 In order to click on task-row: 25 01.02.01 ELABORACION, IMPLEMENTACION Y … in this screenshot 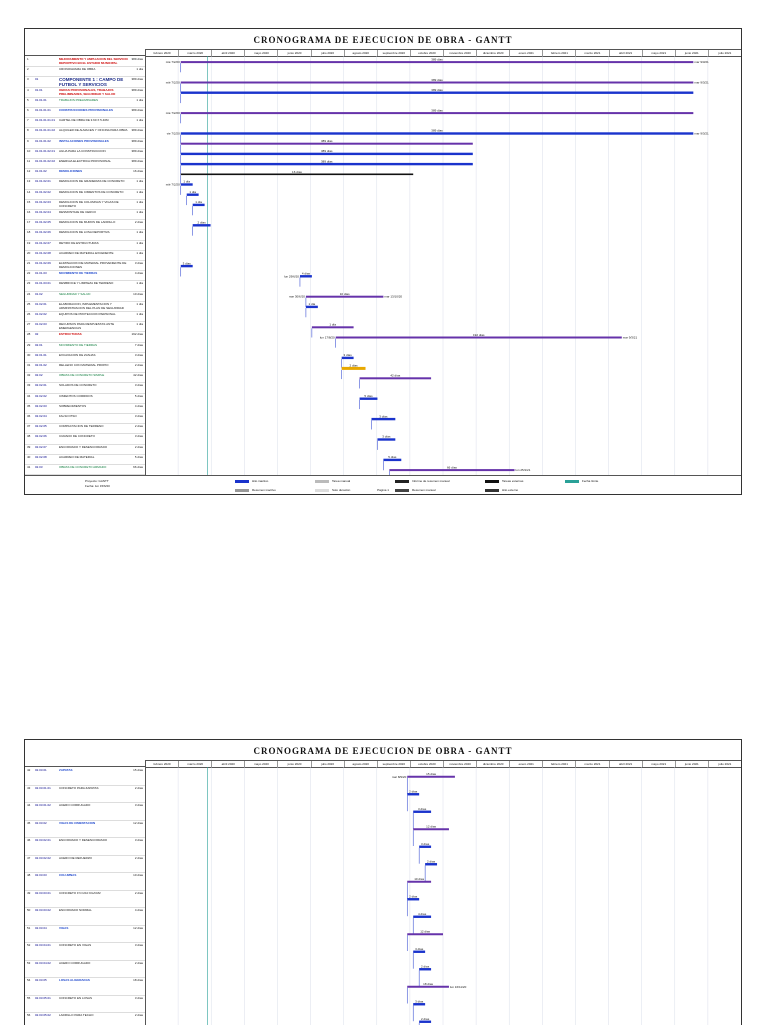, I will do `click(85, 306)`.